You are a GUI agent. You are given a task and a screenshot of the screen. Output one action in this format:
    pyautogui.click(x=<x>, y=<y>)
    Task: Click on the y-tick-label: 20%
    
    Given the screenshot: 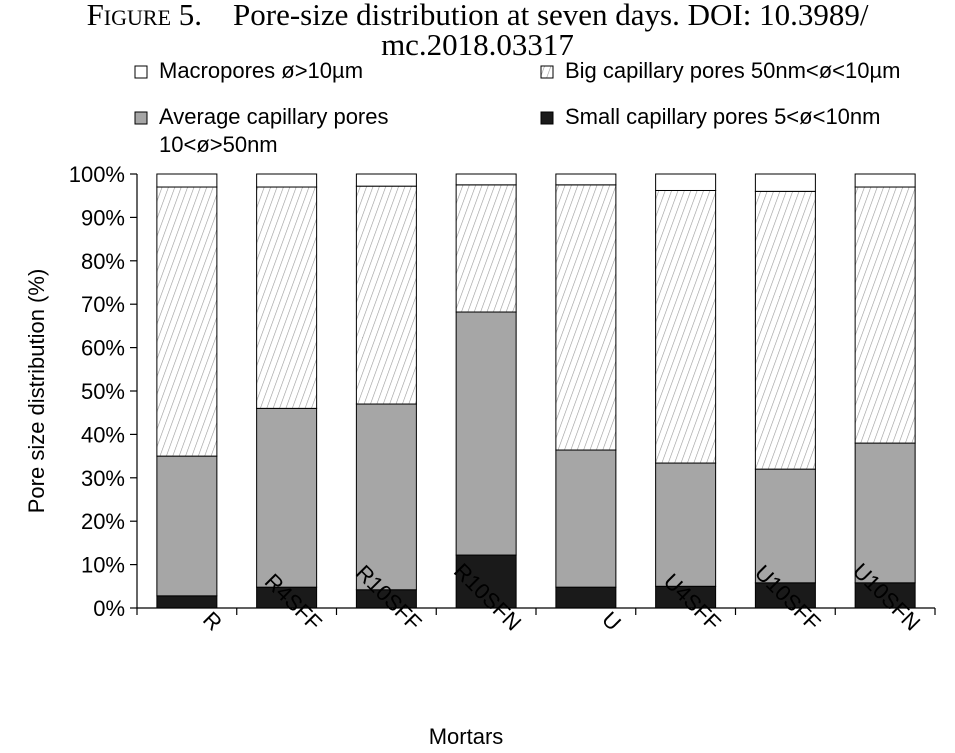 What is the action you would take?
    pyautogui.click(x=103, y=521)
    